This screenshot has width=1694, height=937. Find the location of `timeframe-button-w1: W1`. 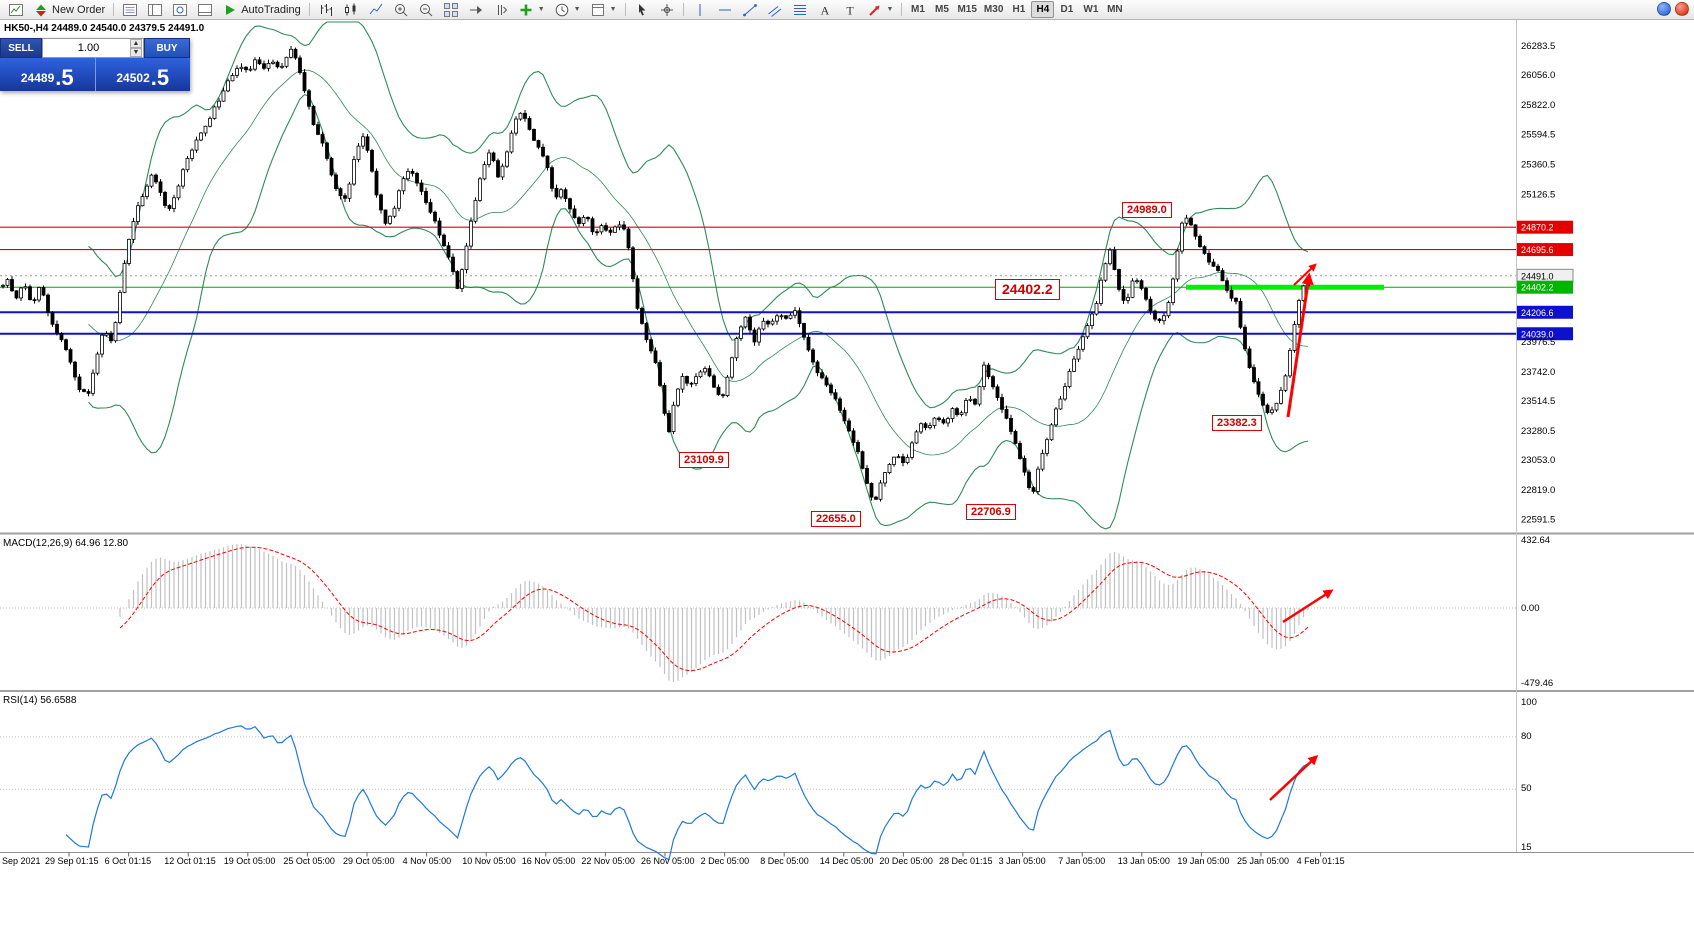

timeframe-button-w1: W1 is located at coordinates (1091, 9).